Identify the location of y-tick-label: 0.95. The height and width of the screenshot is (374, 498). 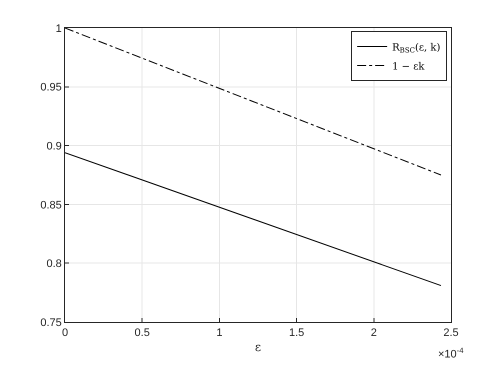
(51, 88).